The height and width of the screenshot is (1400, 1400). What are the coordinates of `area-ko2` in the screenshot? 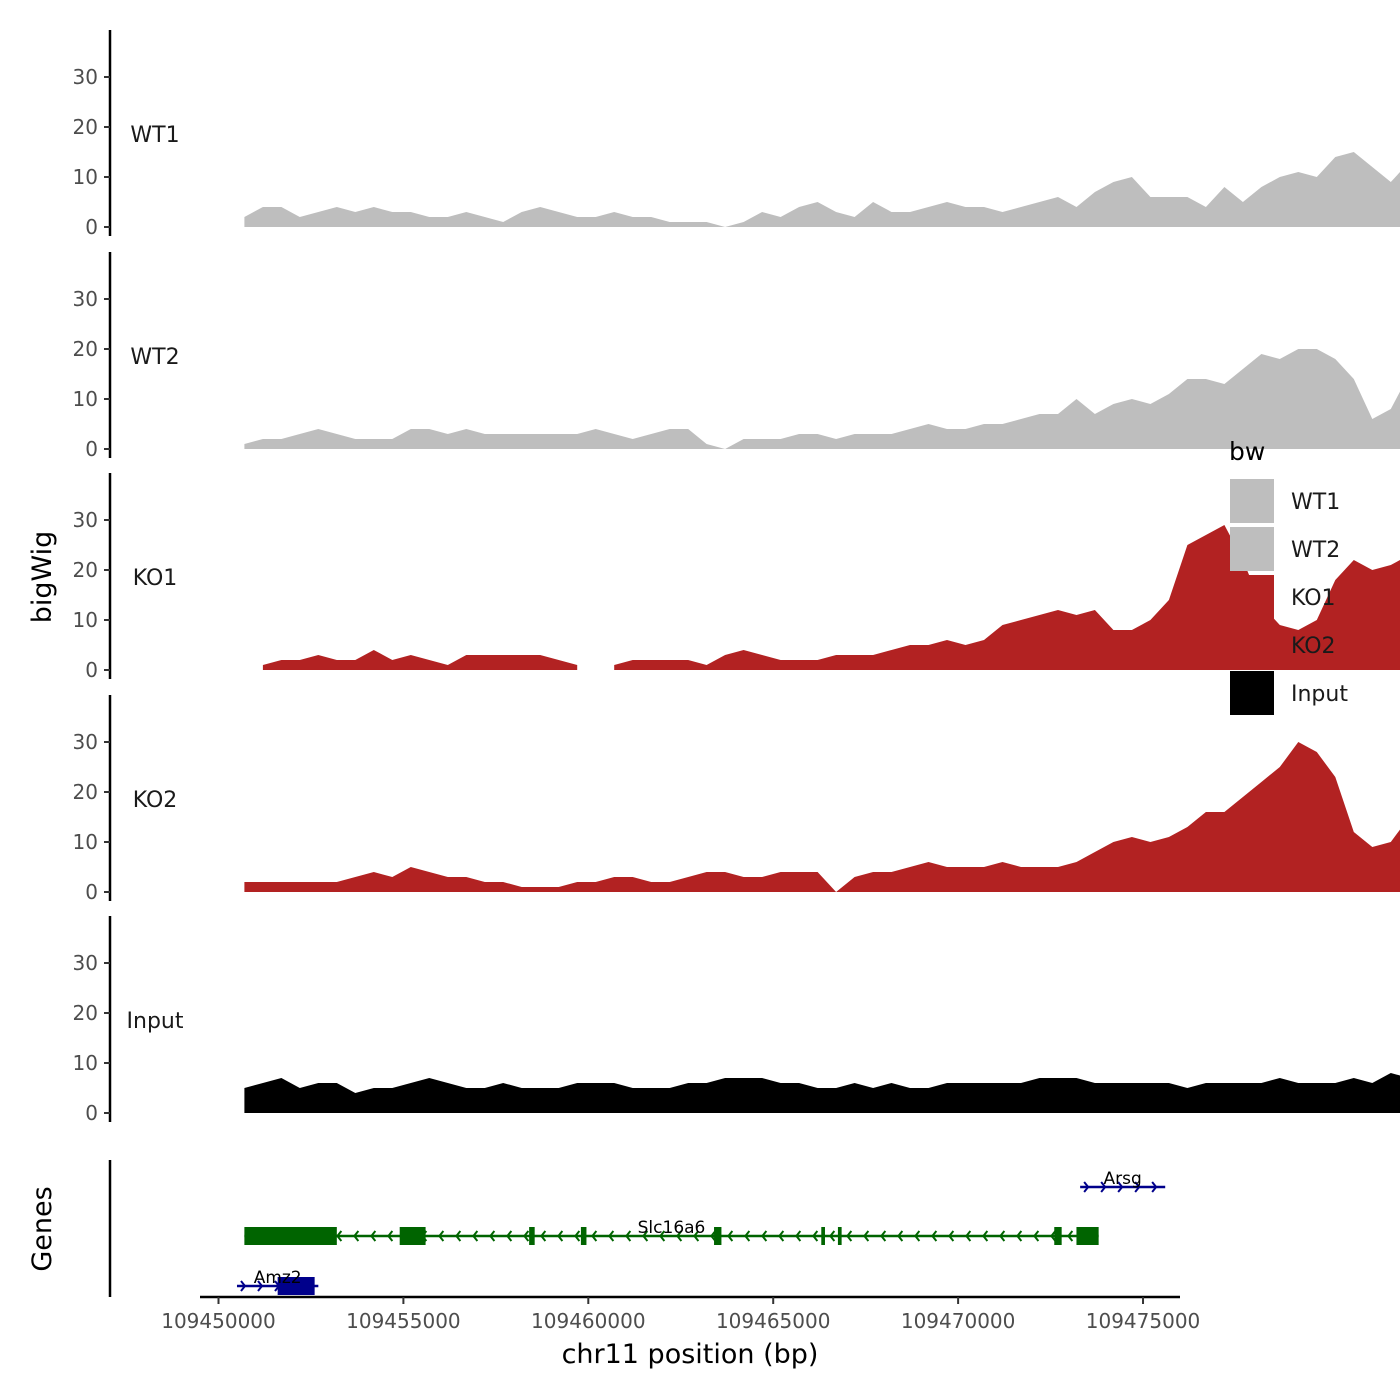 It's located at (822, 817).